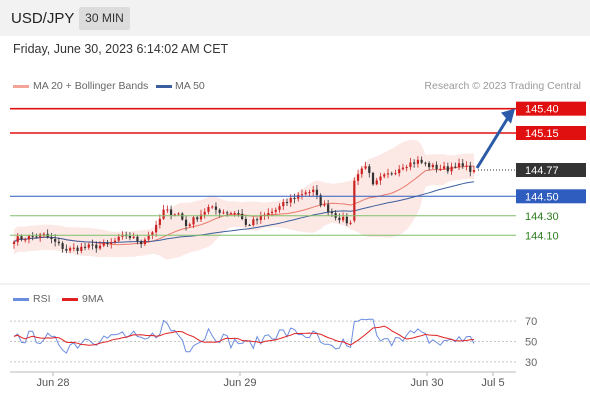  I want to click on timeframe-badge: 30 MIN, so click(104, 18).